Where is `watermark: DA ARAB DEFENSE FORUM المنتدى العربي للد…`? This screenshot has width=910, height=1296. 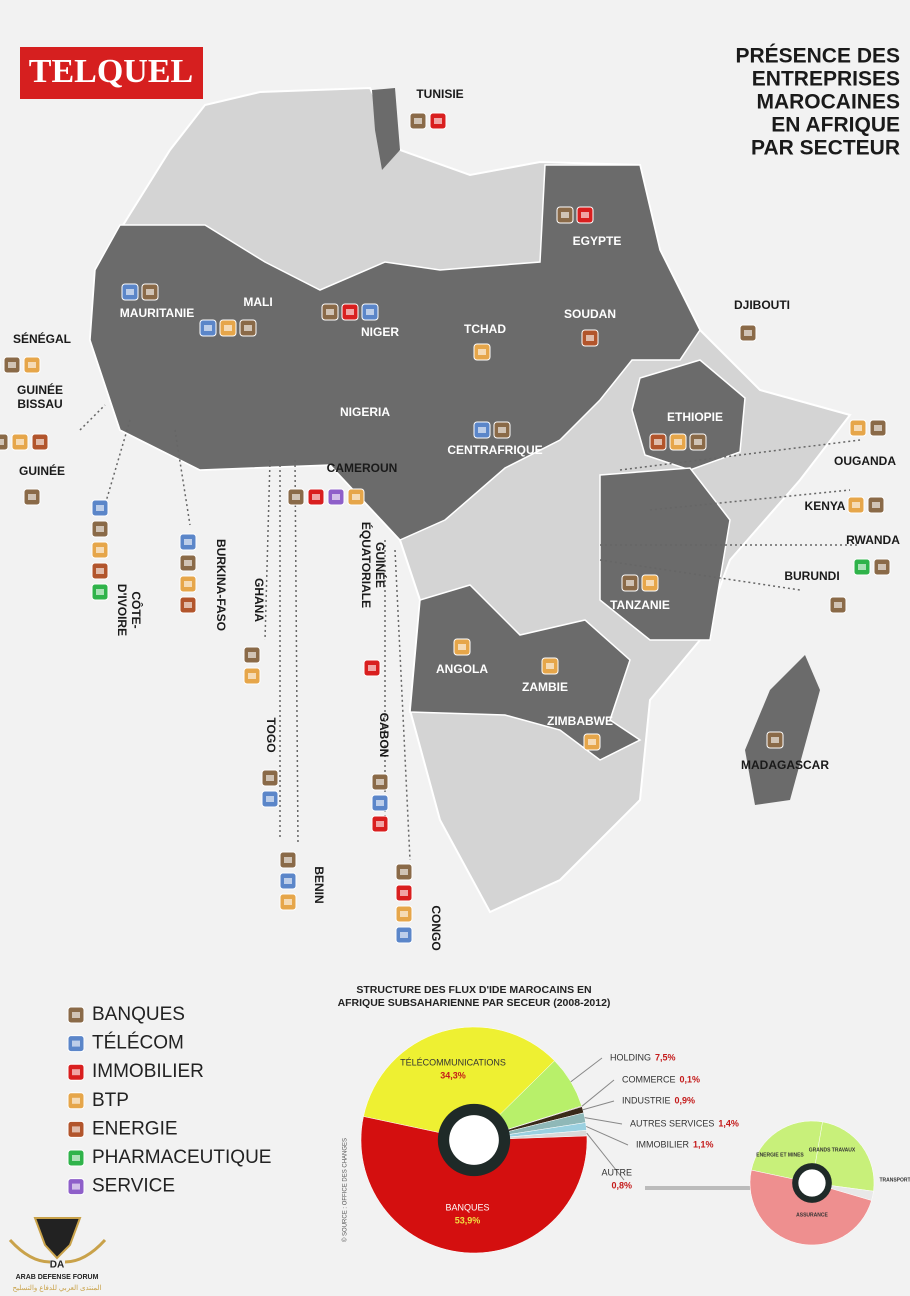
watermark: DA ARAB DEFENSE FORUM المنتدى العربي للد… is located at coordinates (57, 1254).